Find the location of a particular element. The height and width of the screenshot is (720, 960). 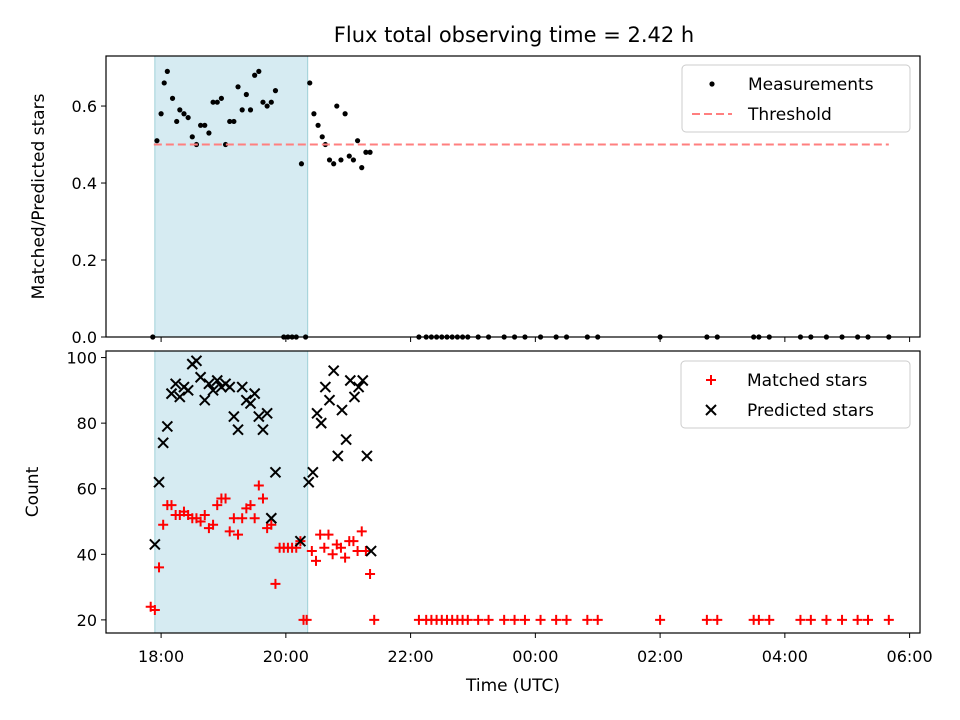

legend-label: Matched stars is located at coordinates (807, 381).